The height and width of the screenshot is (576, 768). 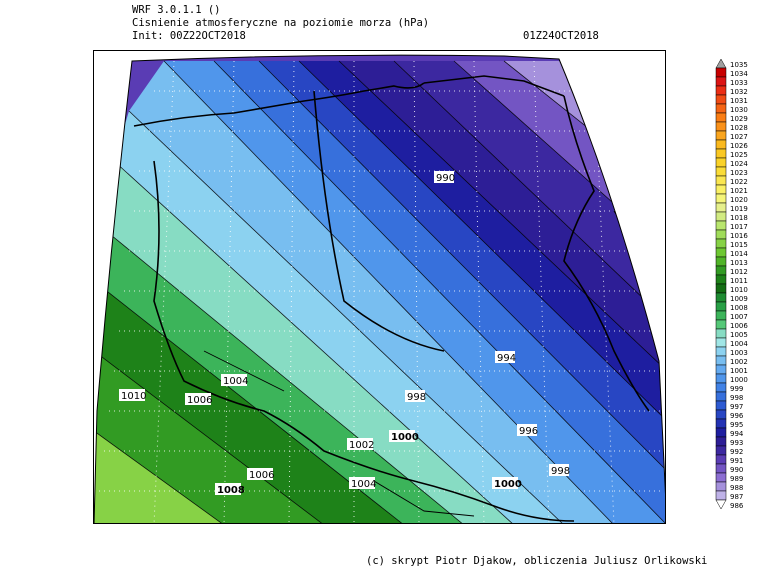 I want to click on colorbar-label: 1017, so click(x=739, y=227).